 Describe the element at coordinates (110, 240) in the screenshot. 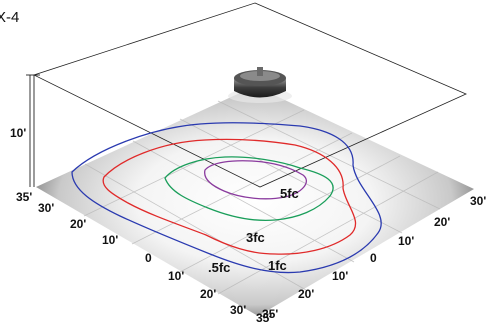

I see `left-tick-3: 10'` at that location.